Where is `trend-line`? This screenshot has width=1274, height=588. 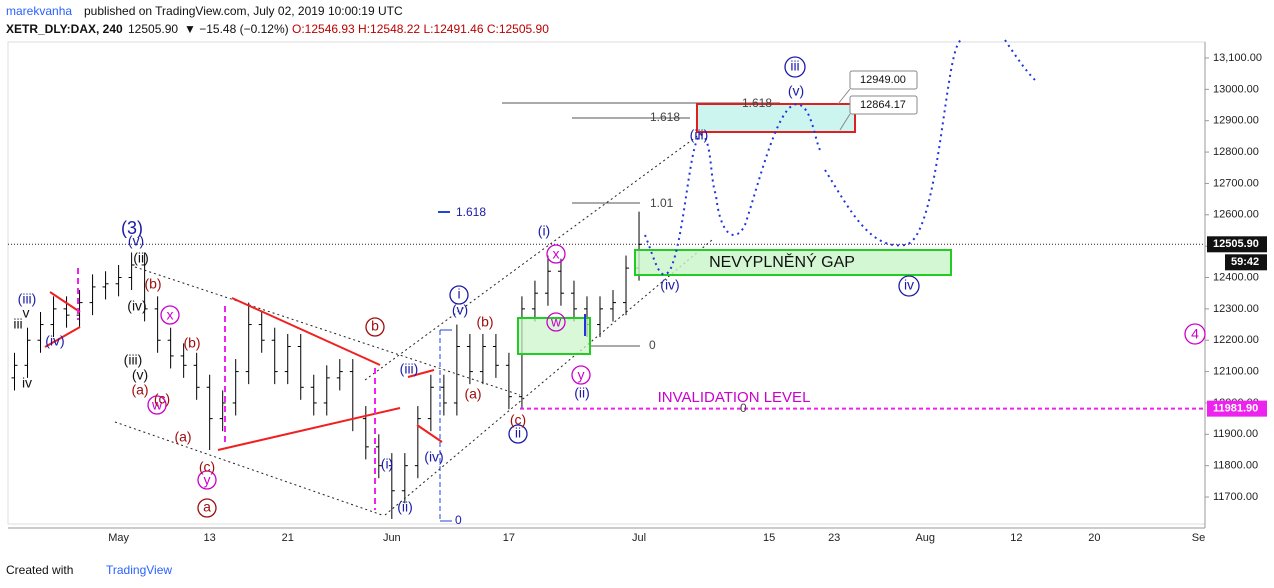 trend-line is located at coordinates (543, 249).